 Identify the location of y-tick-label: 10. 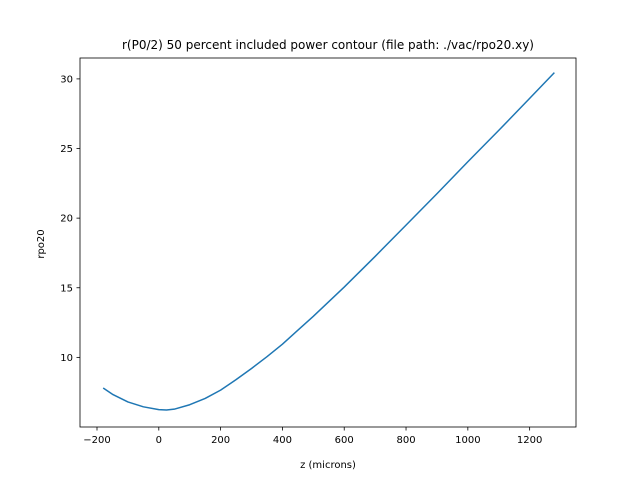
(66, 358).